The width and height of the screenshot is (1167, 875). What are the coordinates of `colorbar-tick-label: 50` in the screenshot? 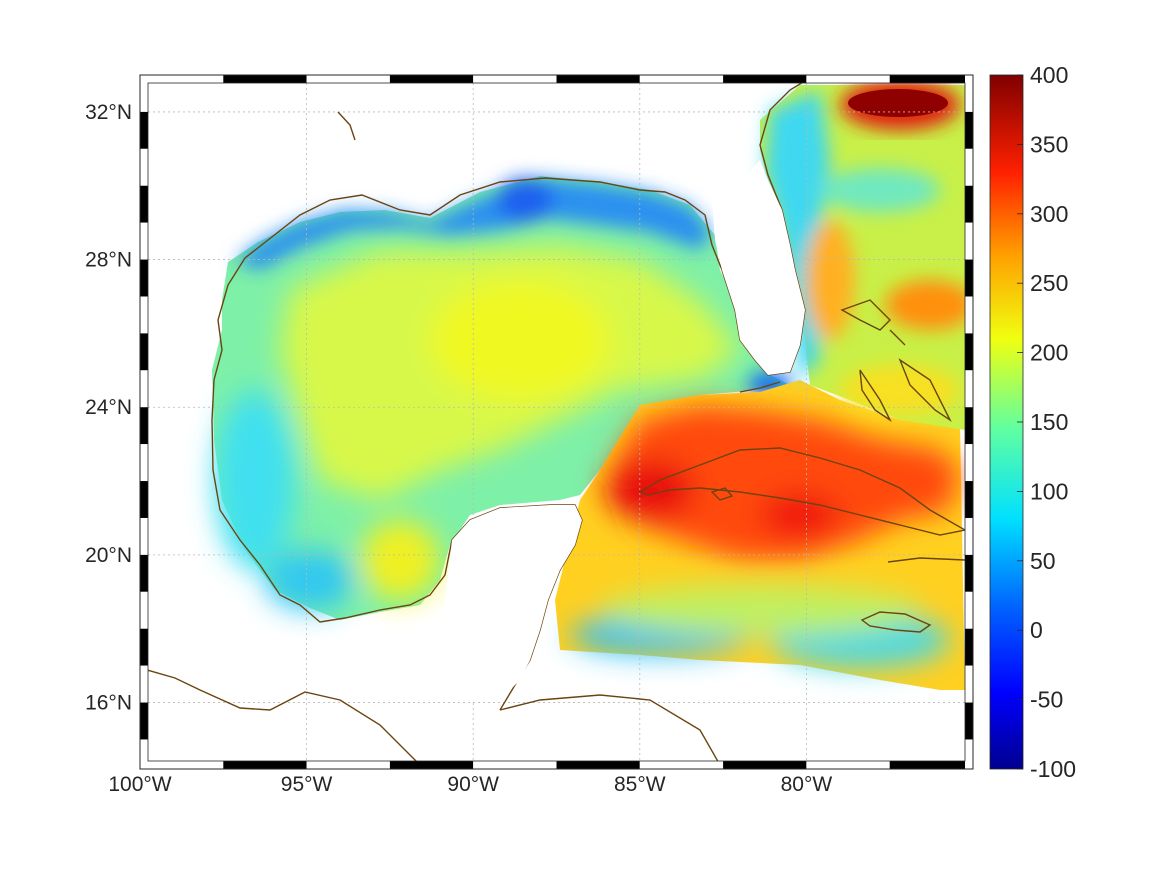 It's located at (1043, 561).